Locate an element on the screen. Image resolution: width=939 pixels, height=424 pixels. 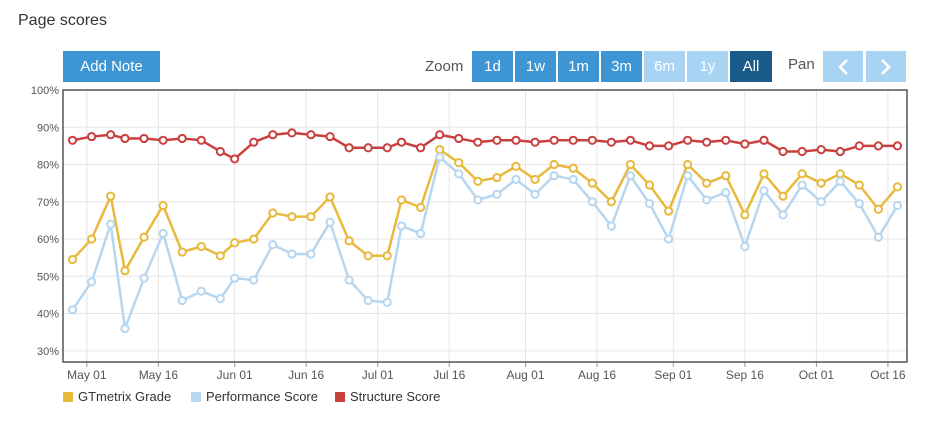
add-note-button: Add Note is located at coordinates (111, 66).